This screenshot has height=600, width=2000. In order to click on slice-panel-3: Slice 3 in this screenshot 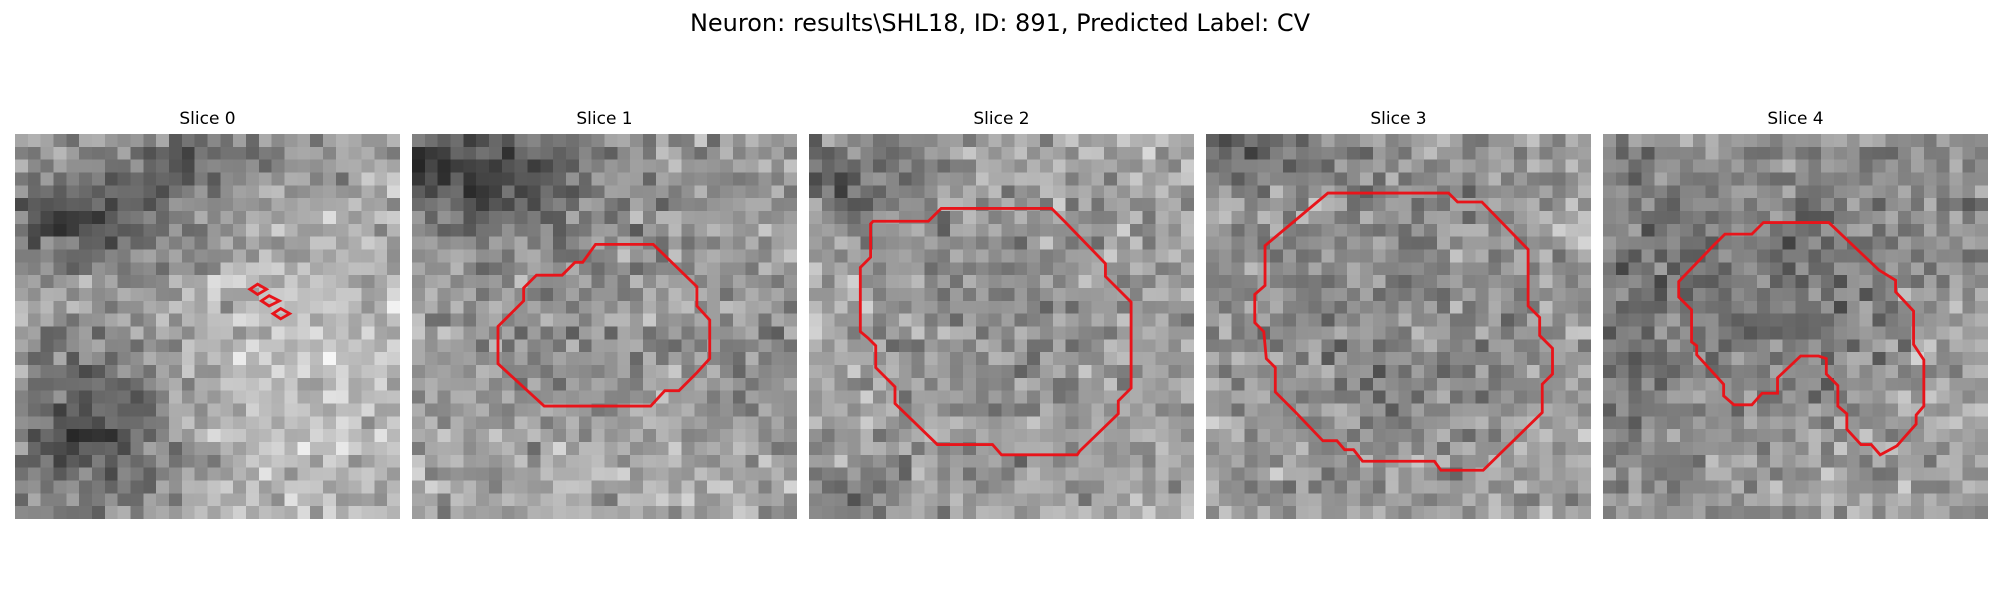, I will do `click(1398, 313)`.